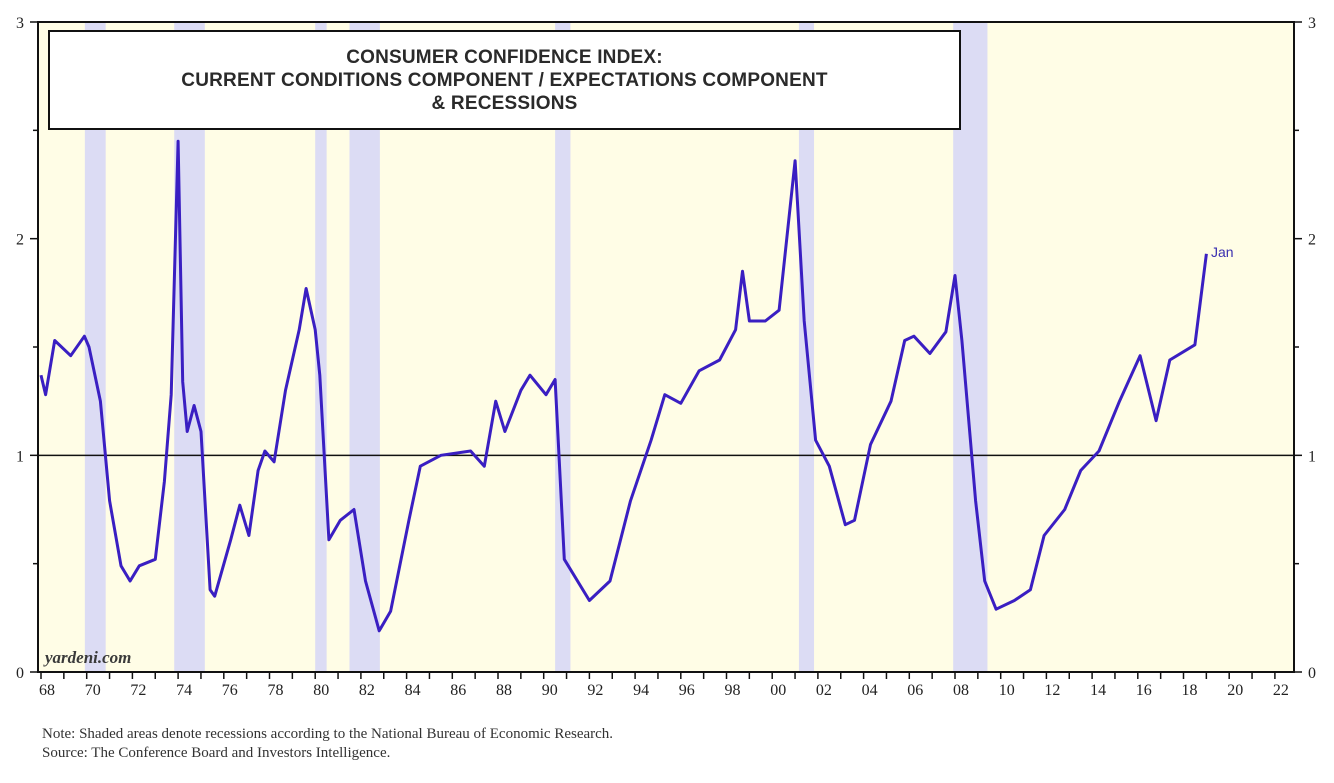 The width and height of the screenshot is (1334, 783). What do you see at coordinates (550, 690) in the screenshot?
I see `x-tick-label: 90` at bounding box center [550, 690].